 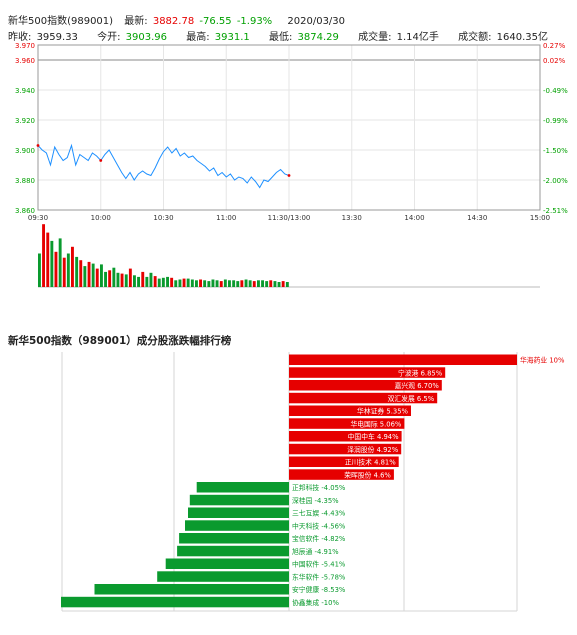 What do you see at coordinates (318, 37) in the screenshot?
I see `low-value: 3874.29` at bounding box center [318, 37].